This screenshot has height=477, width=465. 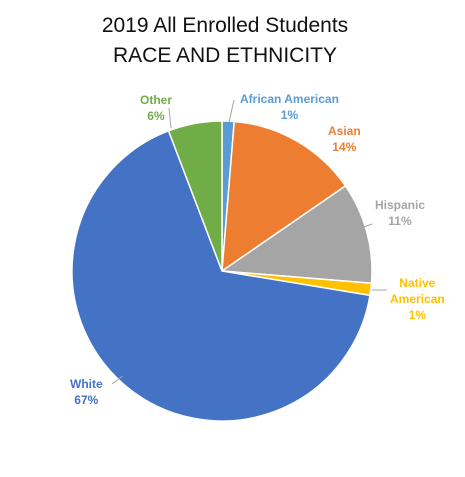 I want to click on slice-label-african-american: African American 1%, so click(x=289, y=107).